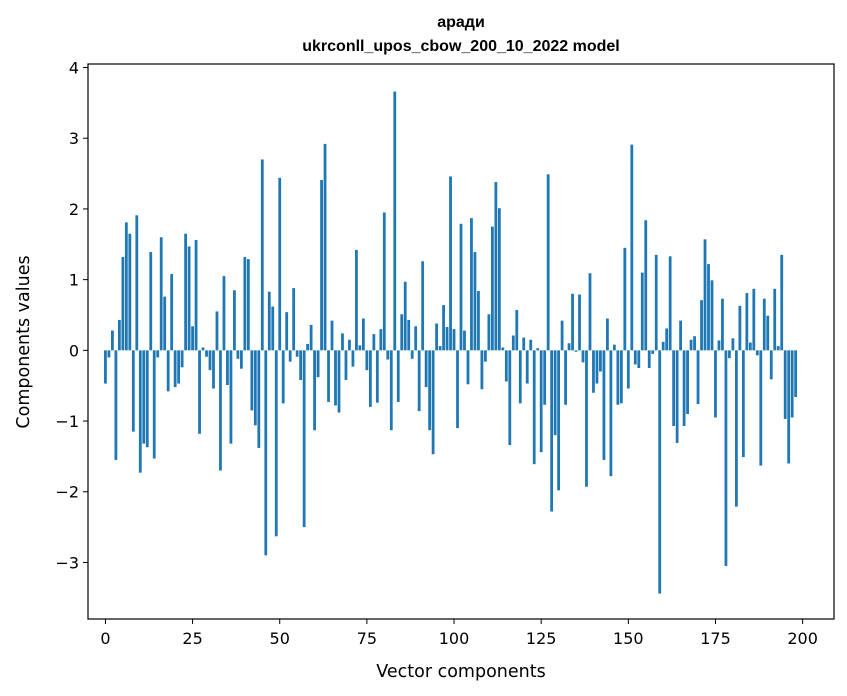  Describe the element at coordinates (541, 638) in the screenshot. I see `x-tick-label: 125` at that location.